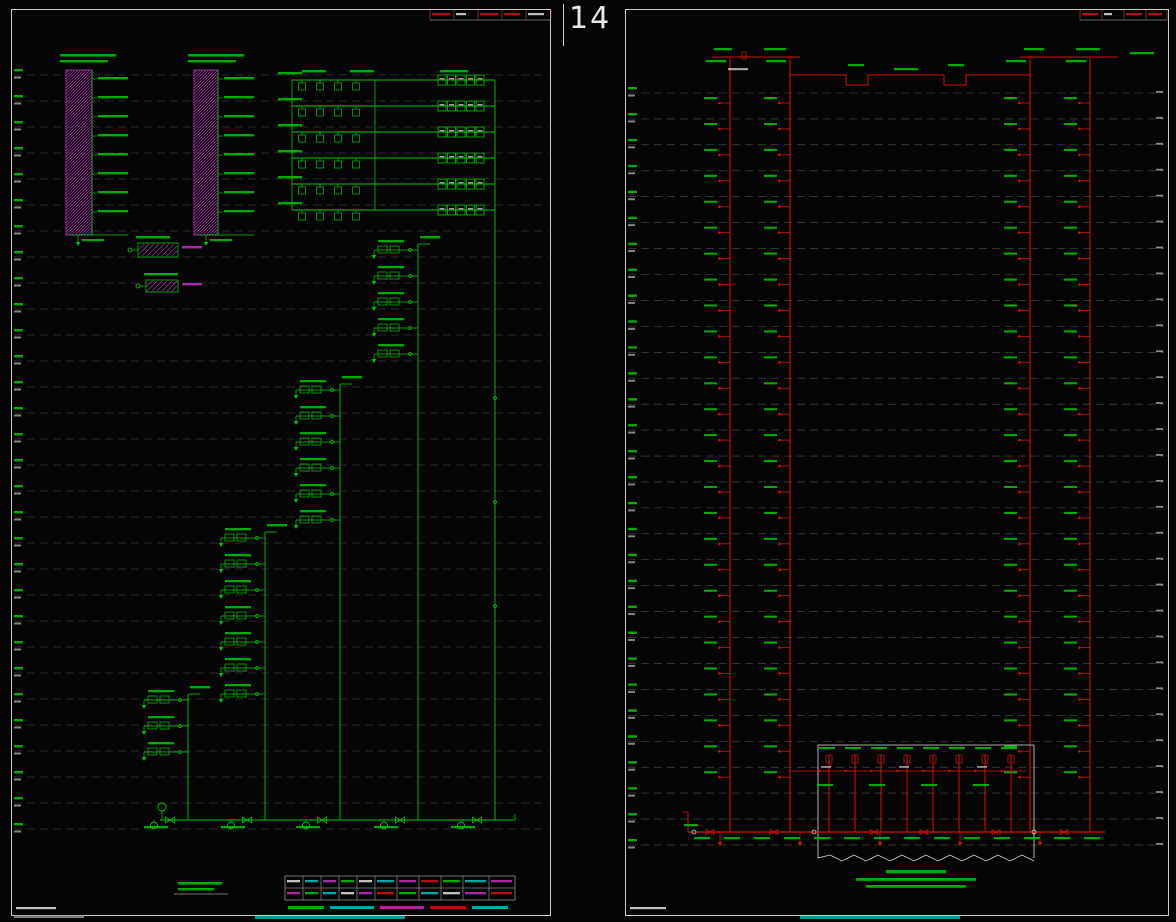  What do you see at coordinates (880, 917) in the screenshot?
I see `footer-note-under-right-sheet` at bounding box center [880, 917].